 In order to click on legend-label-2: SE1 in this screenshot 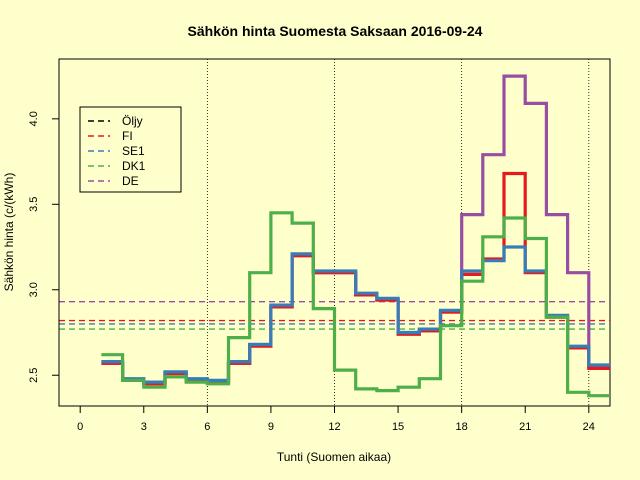, I will do `click(133, 151)`.